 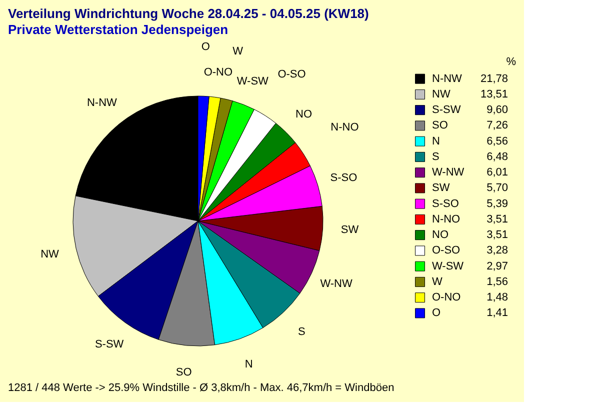 What do you see at coordinates (497, 250) in the screenshot?
I see `data-label: 3,28` at bounding box center [497, 250].